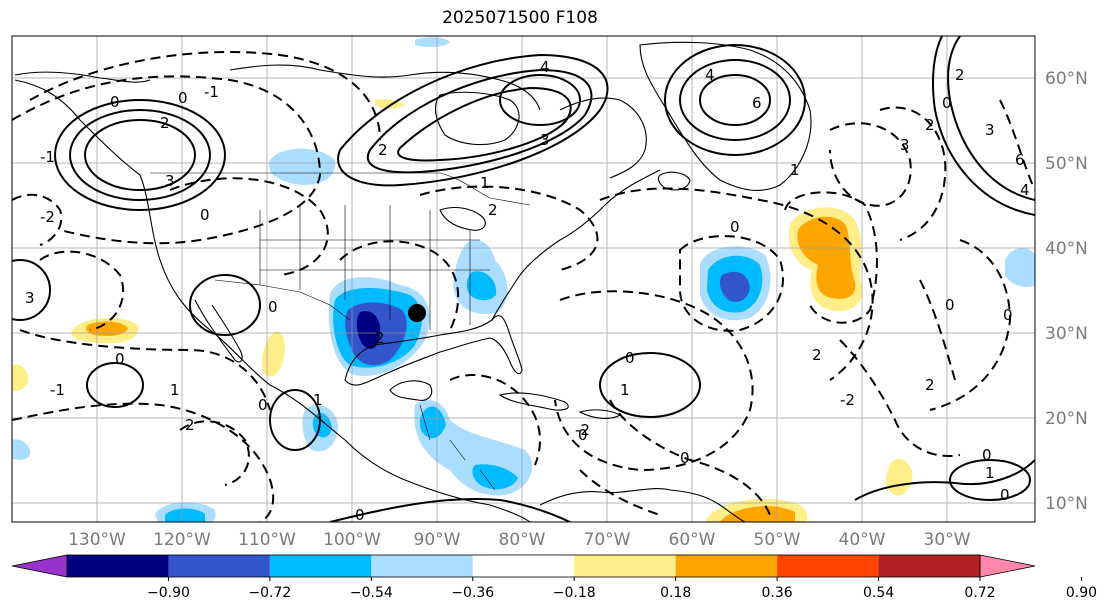  What do you see at coordinates (211, 92) in the screenshot?
I see `contour-label-neg1-a: -1` at bounding box center [211, 92].